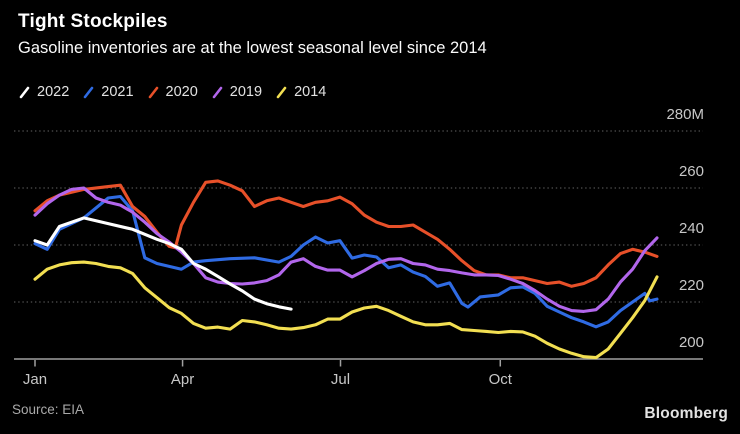 The width and height of the screenshot is (740, 434). I want to click on legend: 2022 2021 2020 2019 2014, so click(172, 92).